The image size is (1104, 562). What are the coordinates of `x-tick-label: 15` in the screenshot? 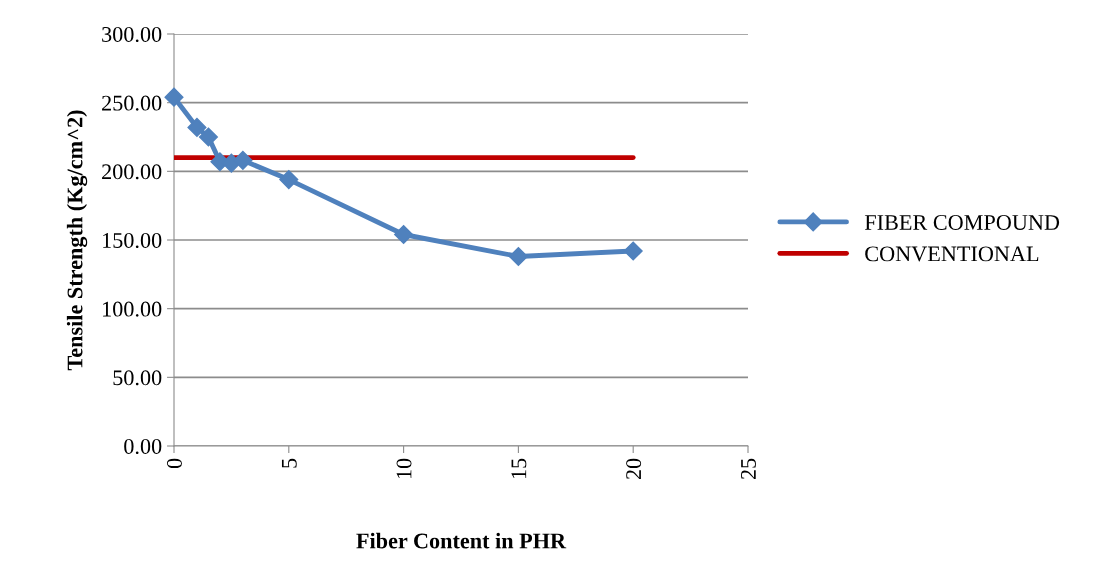 It's located at (519, 468).